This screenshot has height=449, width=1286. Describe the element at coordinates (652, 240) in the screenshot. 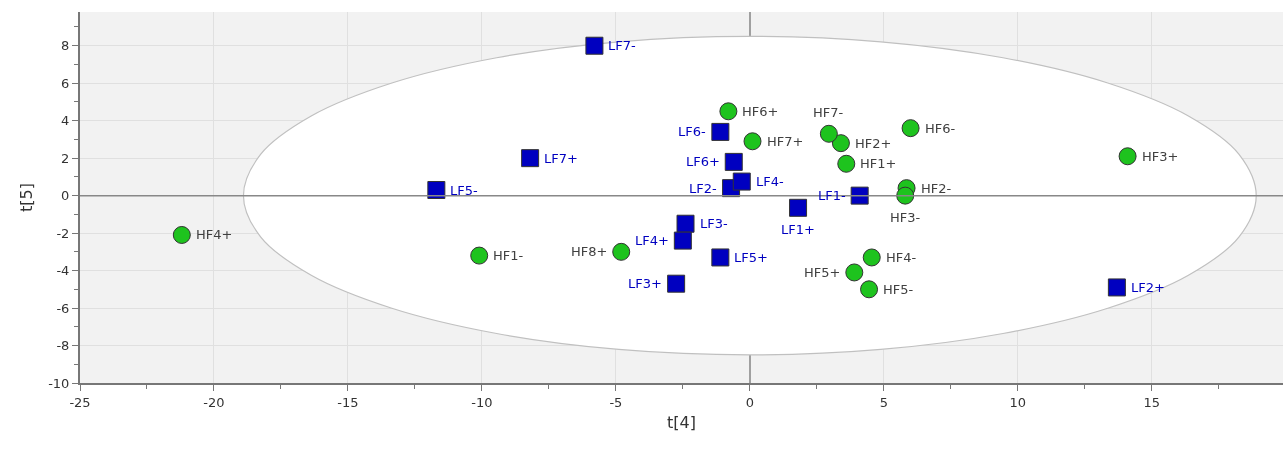

I see `annotation: LF4+` at that location.